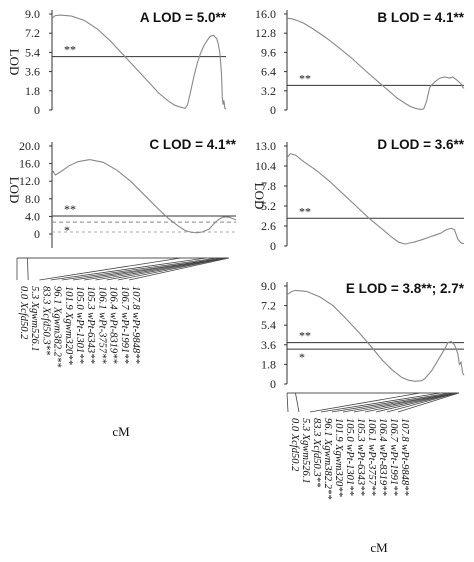 This screenshot has height=562, width=474. I want to click on y-axis-label-d: LOD, so click(259, 196).